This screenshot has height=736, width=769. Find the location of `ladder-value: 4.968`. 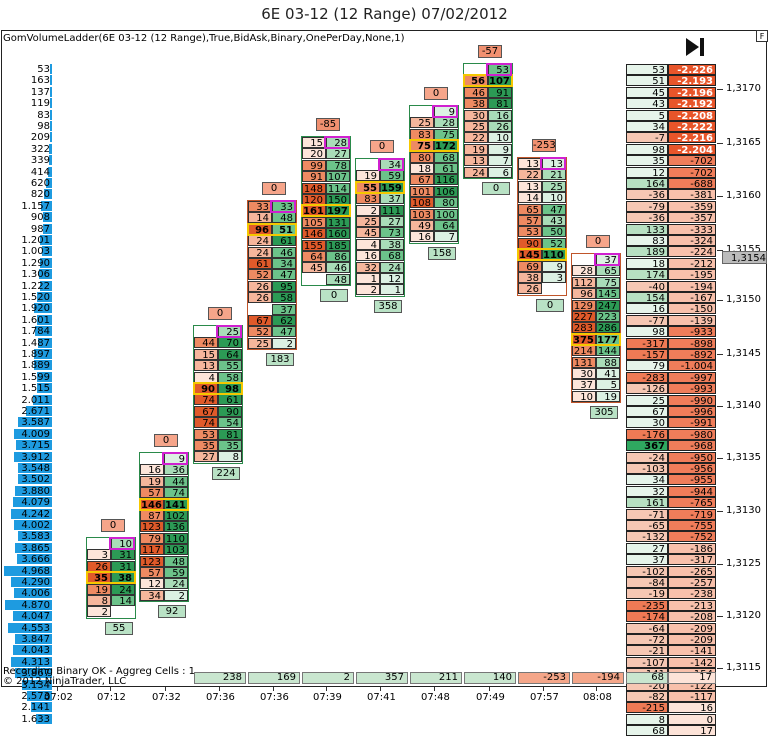

ladder-value: 4.968 is located at coordinates (35, 571).